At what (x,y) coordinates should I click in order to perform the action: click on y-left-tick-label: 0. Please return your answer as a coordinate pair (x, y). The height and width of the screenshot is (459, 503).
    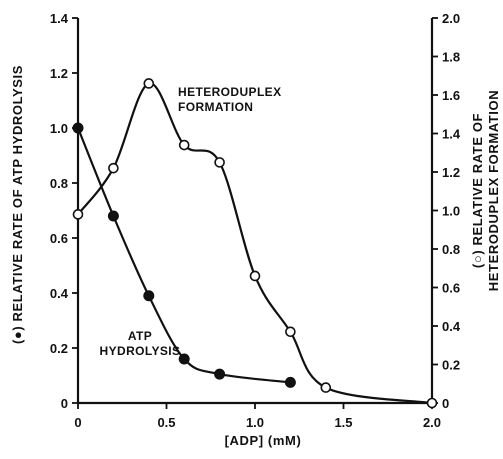
    Looking at the image, I should click on (64, 403).